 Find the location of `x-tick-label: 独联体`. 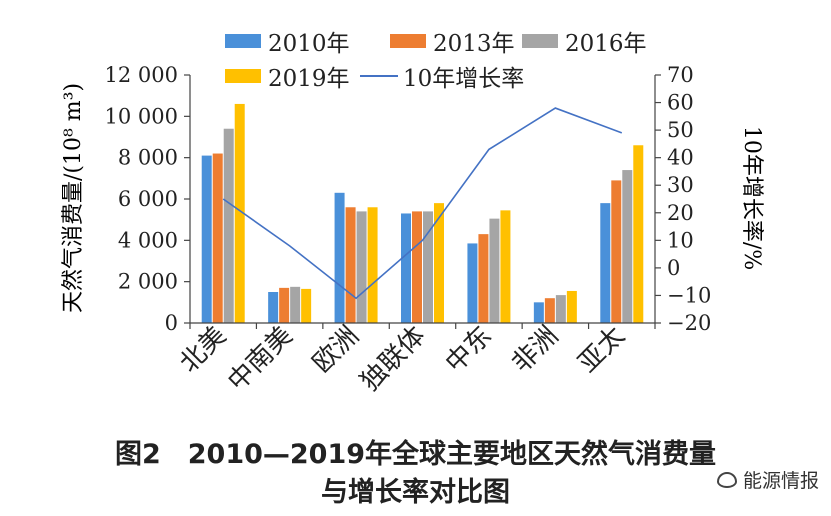

x-tick-label: 独联体 is located at coordinates (393, 359).